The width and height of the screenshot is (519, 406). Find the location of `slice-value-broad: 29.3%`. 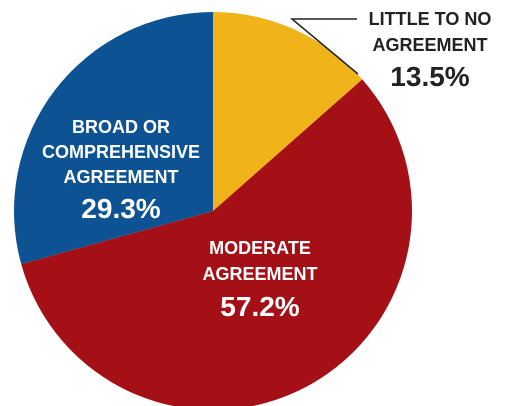

slice-value-broad: 29.3% is located at coordinates (120, 208).